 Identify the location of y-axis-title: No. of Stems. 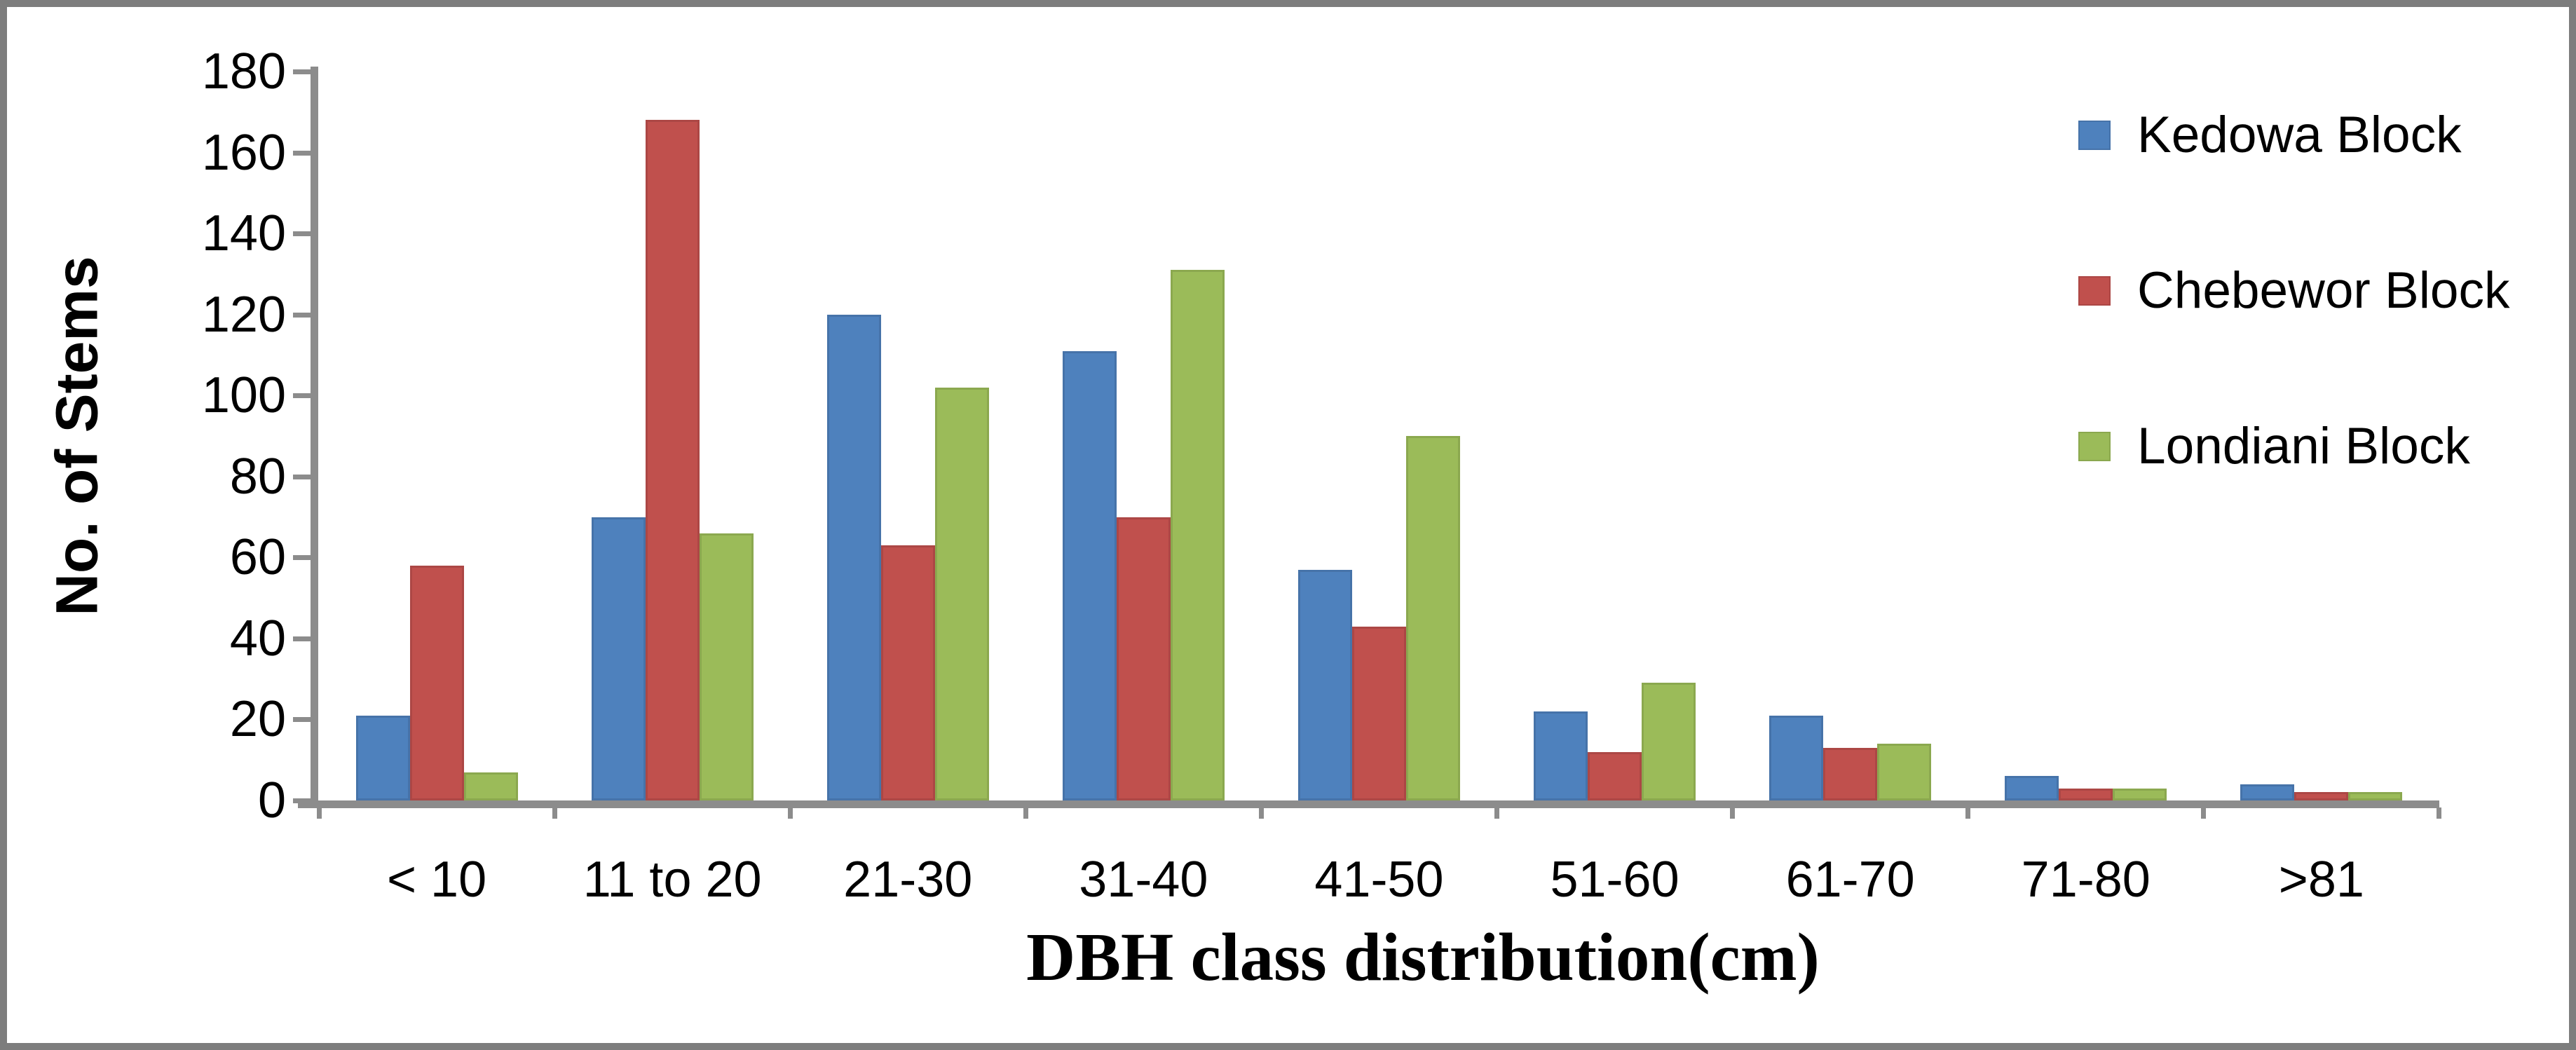
(76, 436).